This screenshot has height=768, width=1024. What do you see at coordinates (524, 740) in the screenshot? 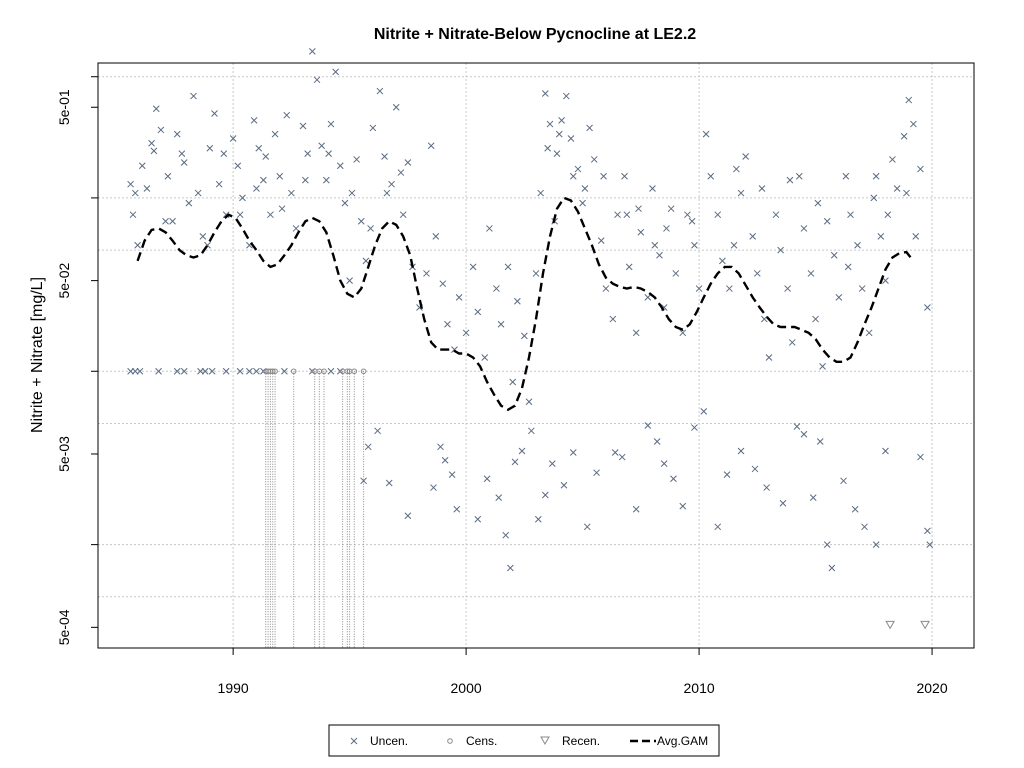
I see `legend: Uncen. Cens. Recen. Avg.GAM` at bounding box center [524, 740].